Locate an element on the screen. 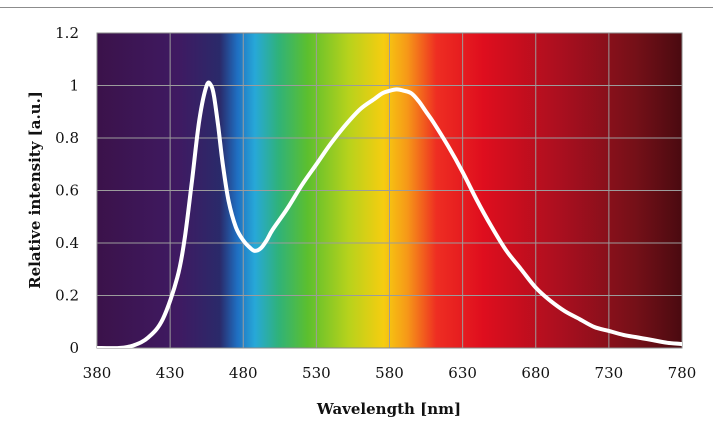 This screenshot has width=713, height=423. y-tick-label: 0.8 is located at coordinates (67, 138).